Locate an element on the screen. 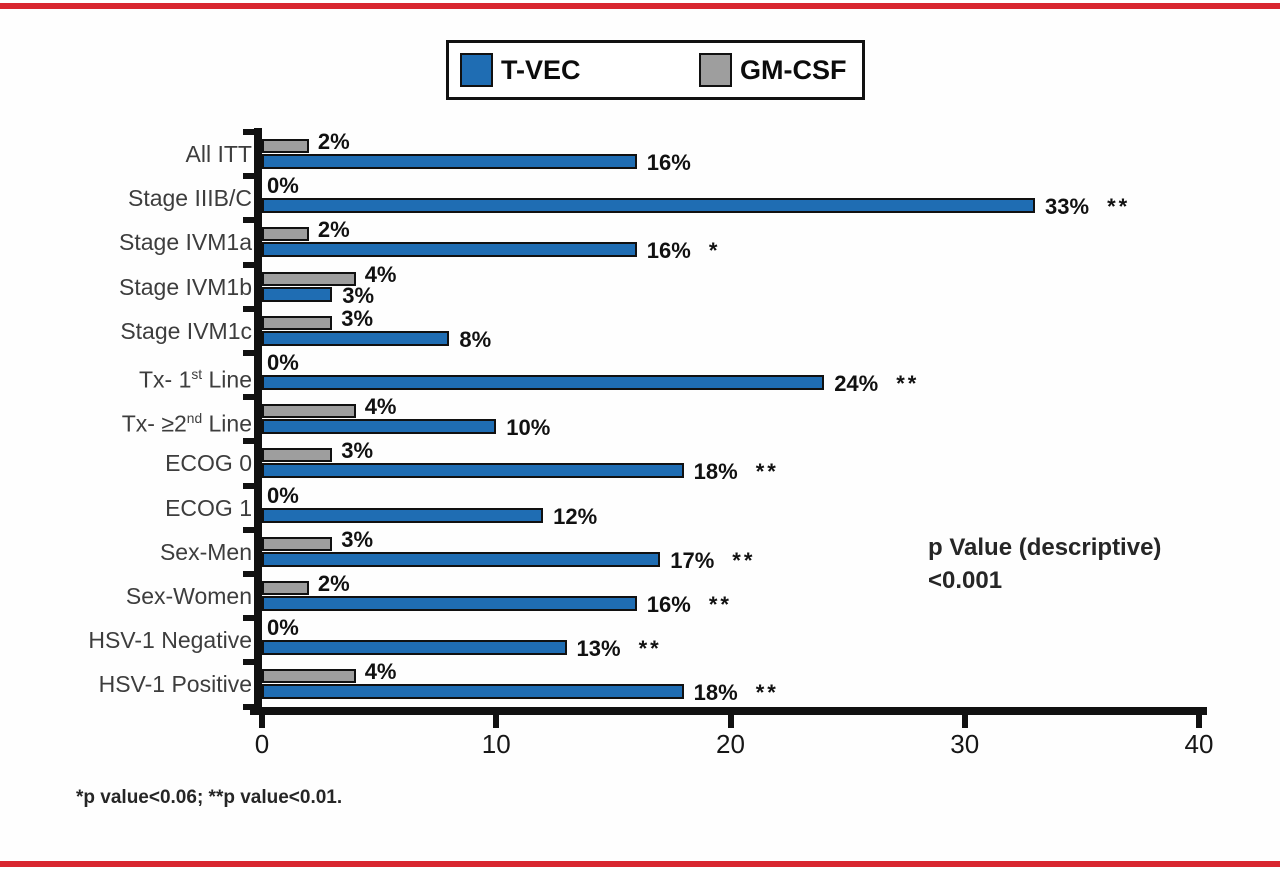 Image resolution: width=1280 pixels, height=870 pixels. category-label-text: Sex-Men is located at coordinates (205, 551).